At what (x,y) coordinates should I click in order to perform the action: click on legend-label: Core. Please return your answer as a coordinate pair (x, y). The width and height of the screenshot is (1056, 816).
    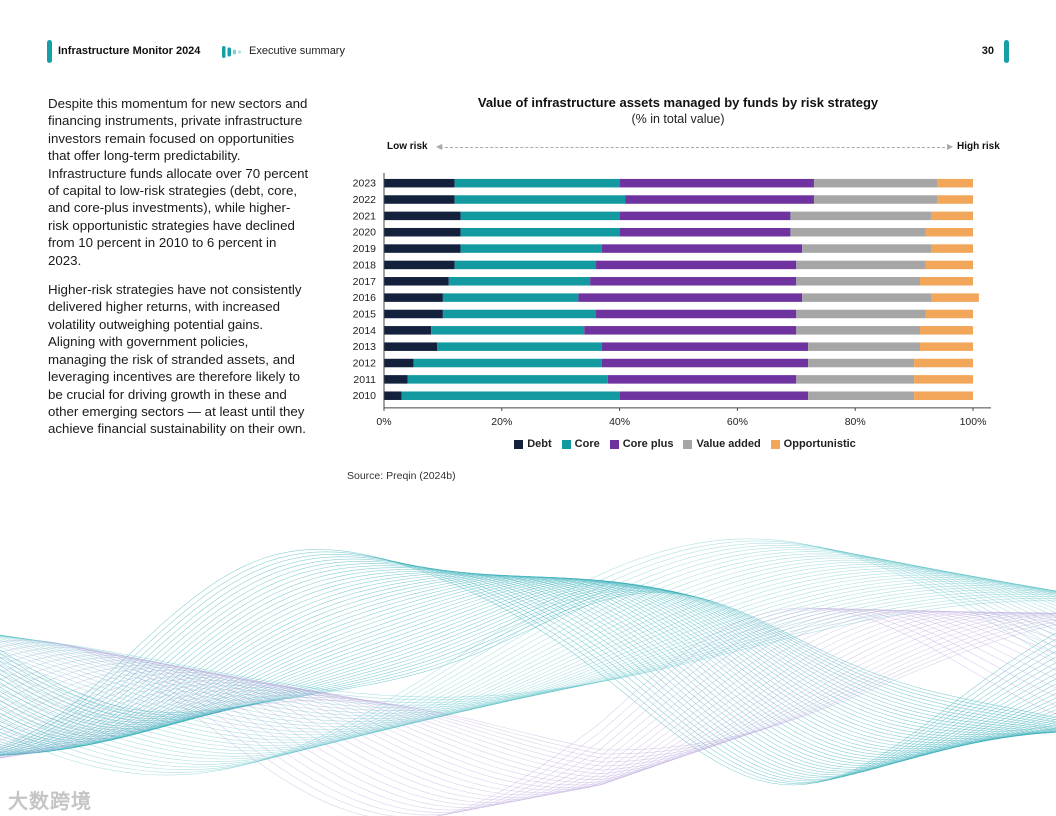
    Looking at the image, I should click on (587, 444).